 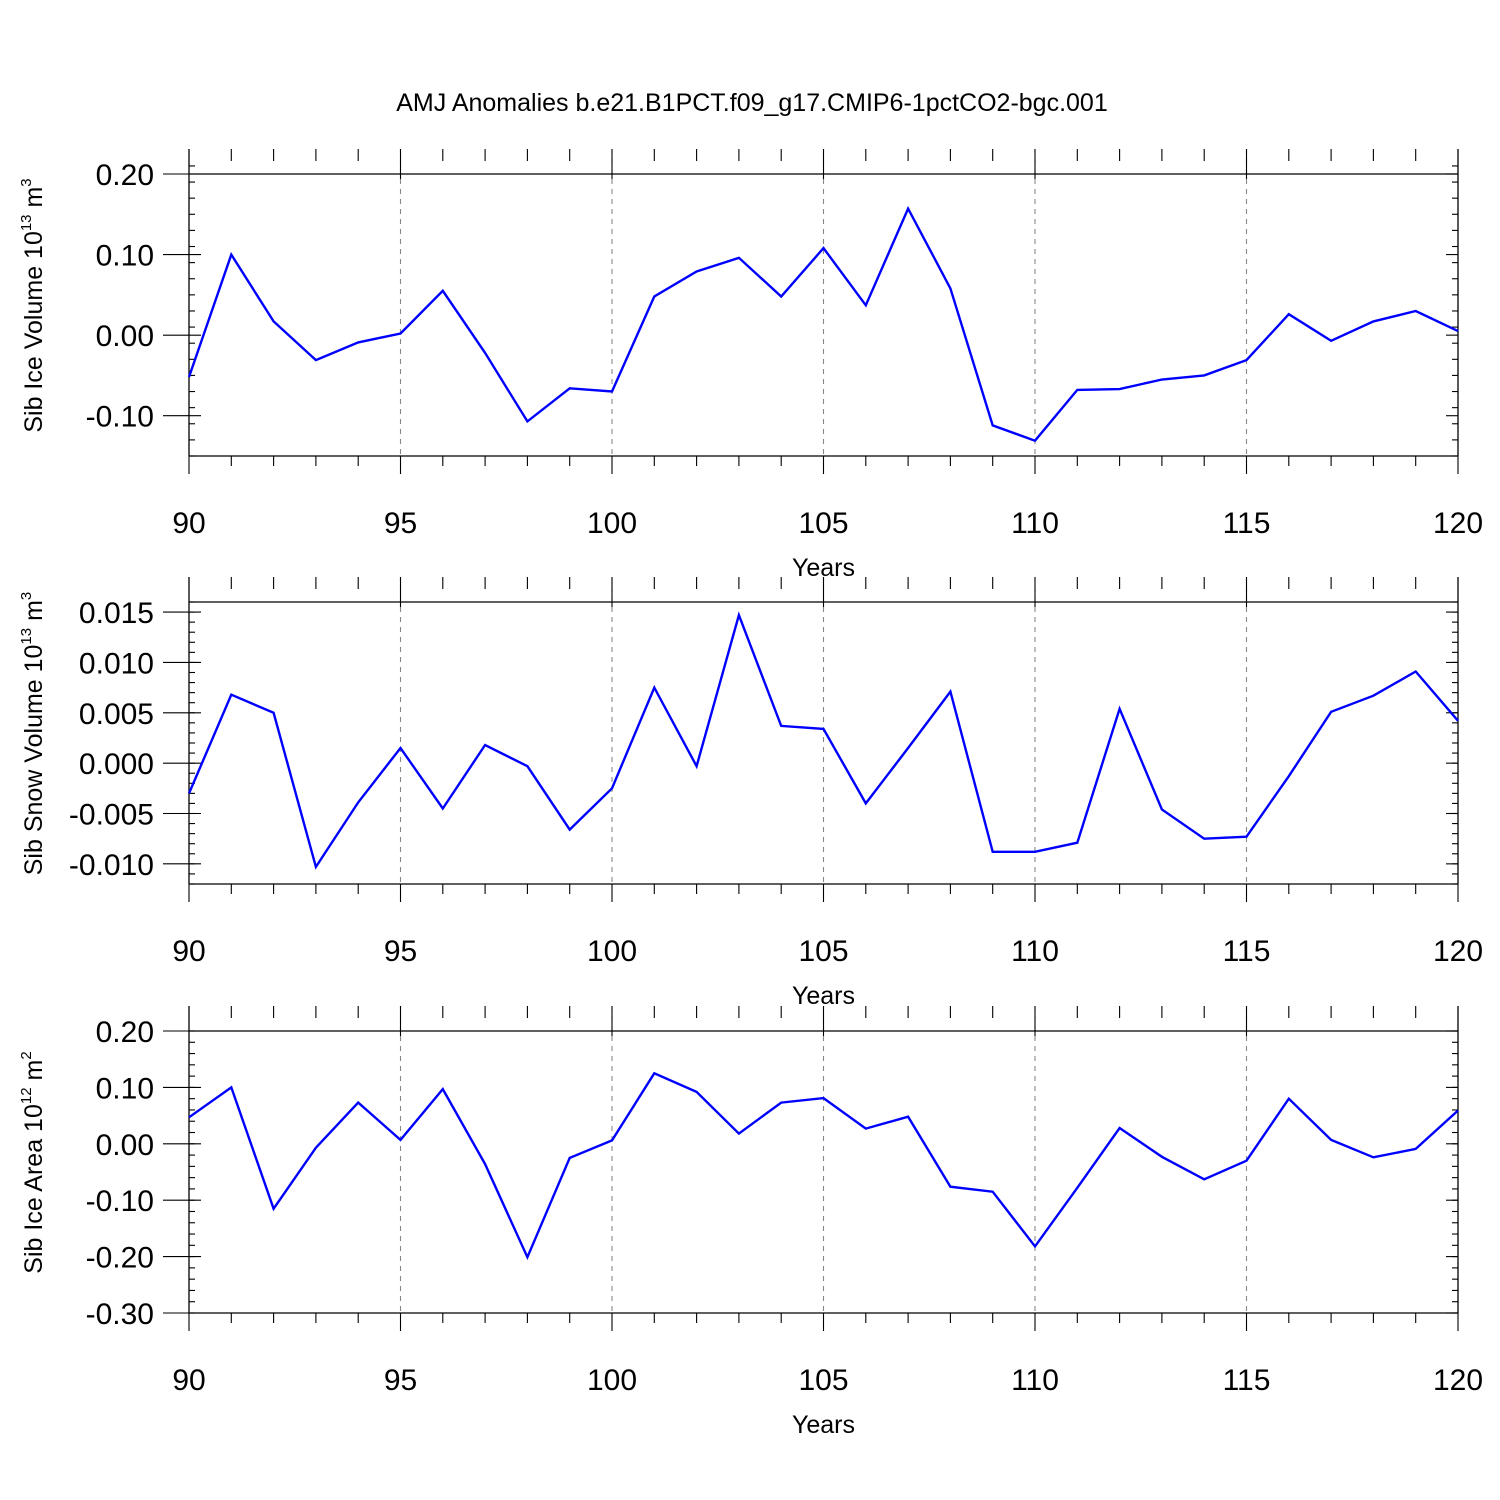 What do you see at coordinates (34, 760) in the screenshot?
I see `y-axis-label-text: Sib Snow Volume 10` at bounding box center [34, 760].